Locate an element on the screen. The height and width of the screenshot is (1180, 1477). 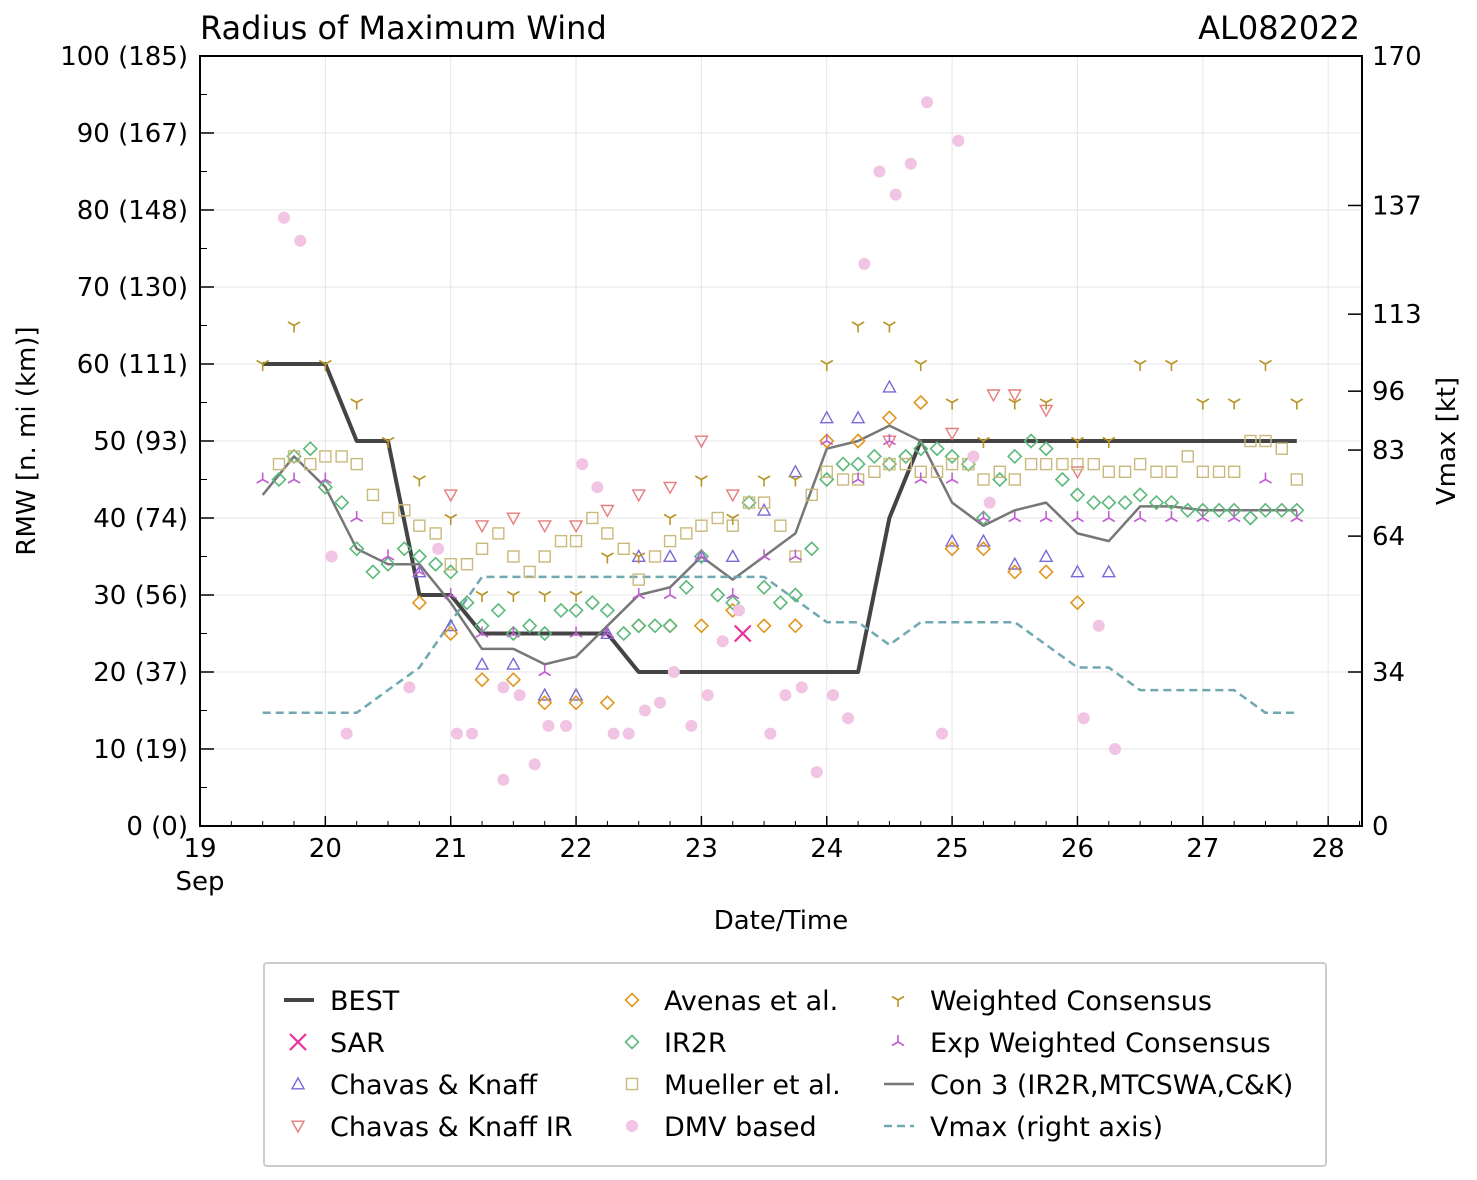
series-chavas-knaff is located at coordinates (764, 540).